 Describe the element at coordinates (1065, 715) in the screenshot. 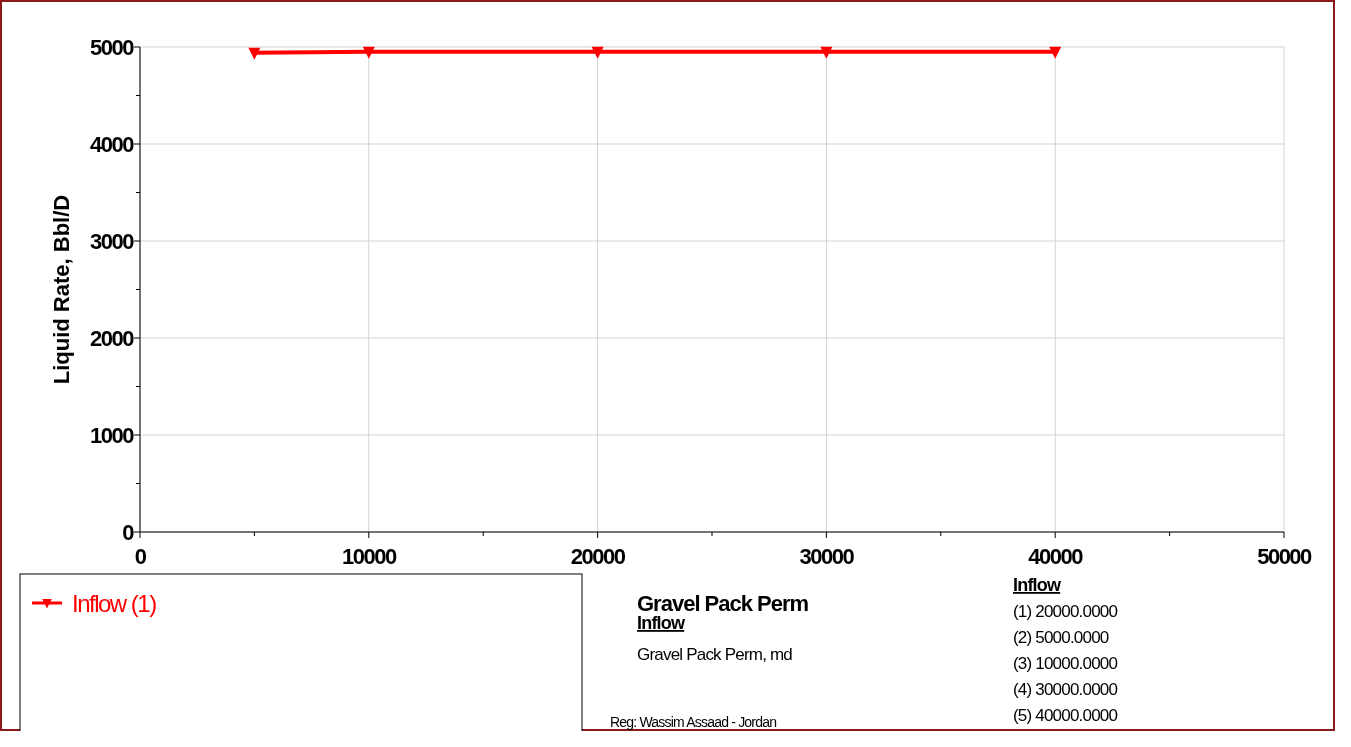

I see `text: (5) 40000.0000` at that location.